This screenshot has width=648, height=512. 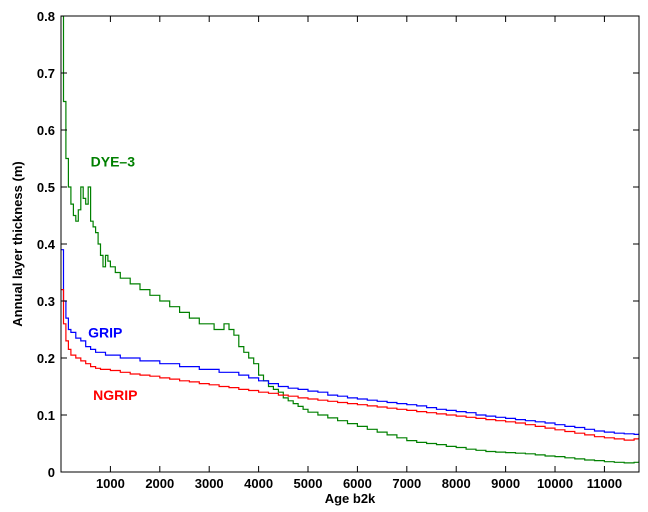 What do you see at coordinates (46, 73) in the screenshot?
I see `y-tick-label: 0.7` at bounding box center [46, 73].